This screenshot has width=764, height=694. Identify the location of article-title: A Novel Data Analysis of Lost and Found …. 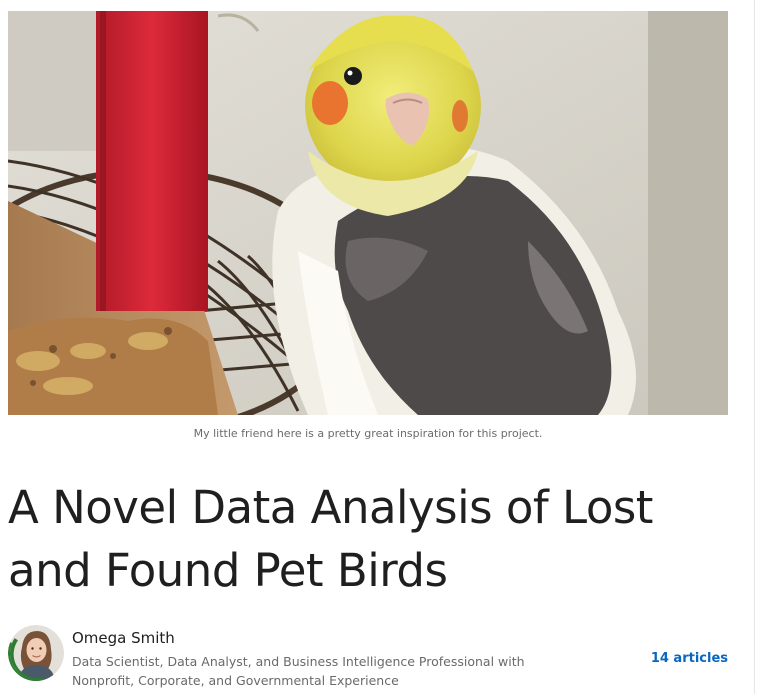
(330, 539).